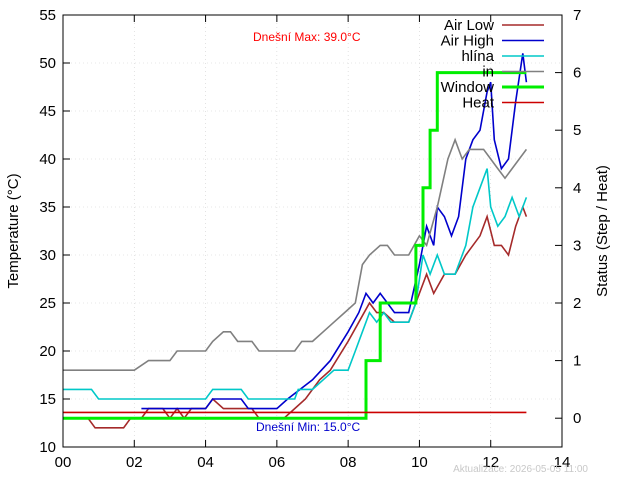 The width and height of the screenshot is (640, 480). Describe the element at coordinates (602, 231) in the screenshot. I see `y2-axis-label: Status (Step / Heat)` at that location.